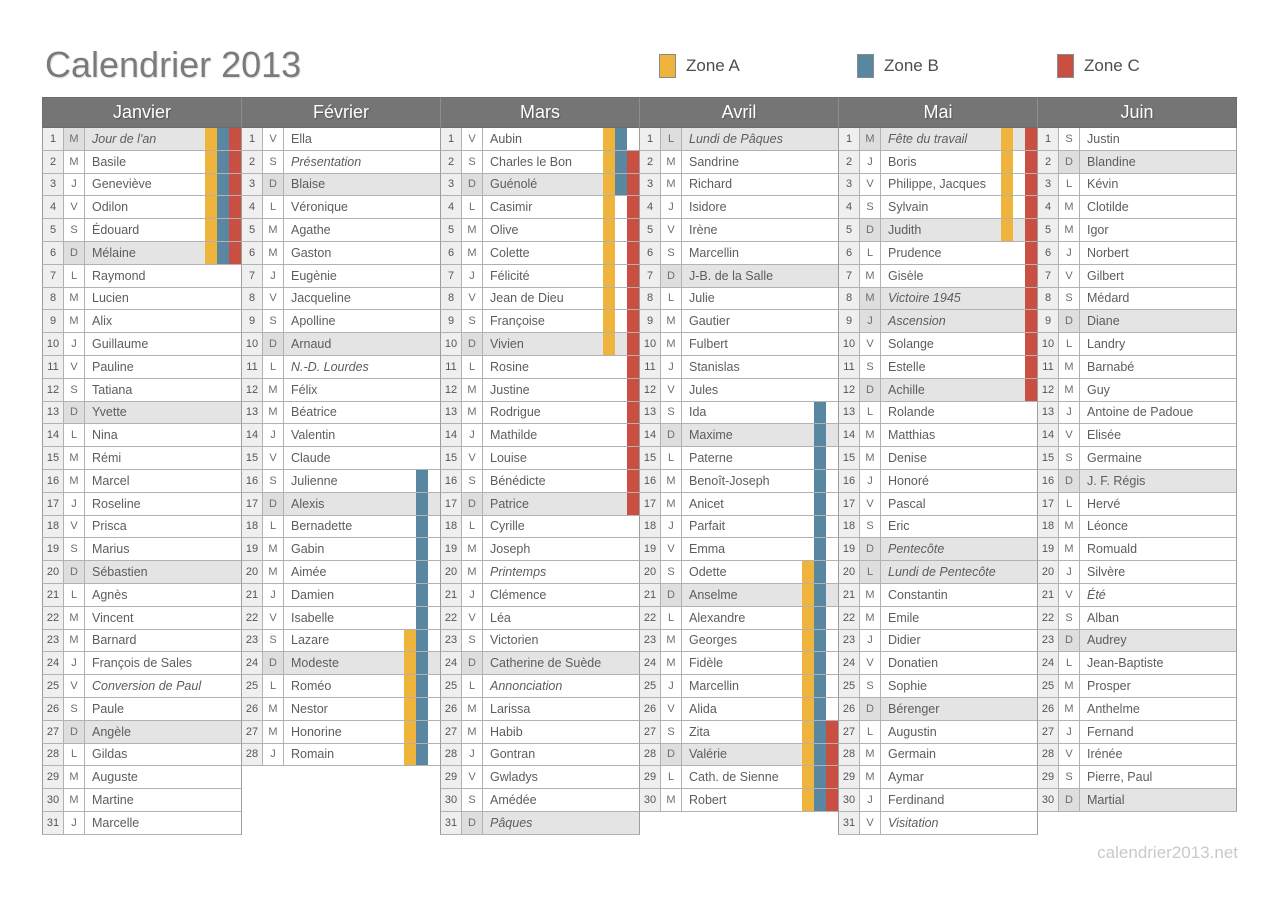 Image resolution: width=1280 pixels, height=905 pixels. What do you see at coordinates (362, 549) in the screenshot?
I see `day-name-cell: Gabin` at bounding box center [362, 549].